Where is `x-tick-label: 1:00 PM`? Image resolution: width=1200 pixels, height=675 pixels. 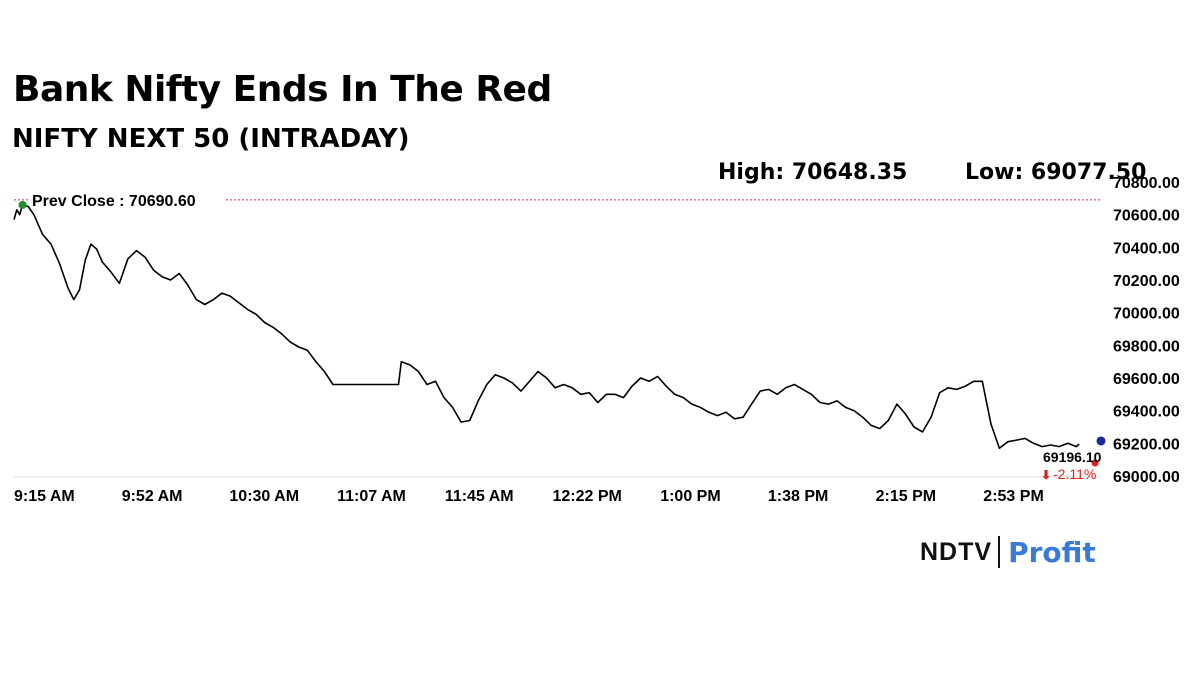
x-tick-label: 1:00 PM is located at coordinates (690, 496).